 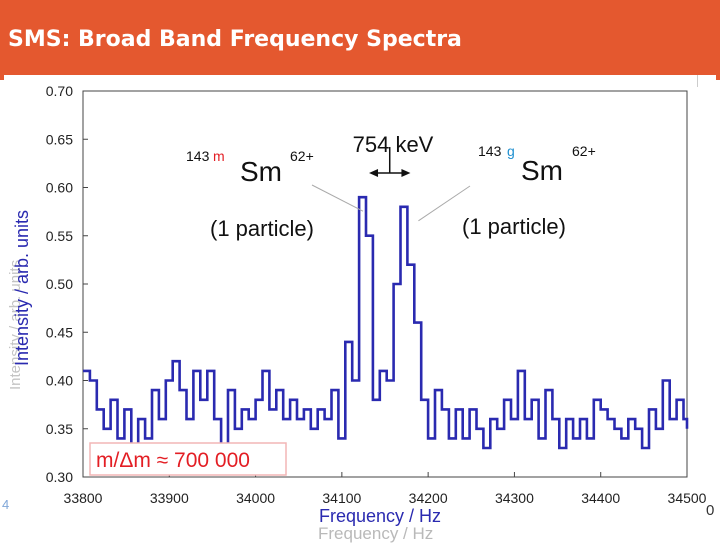 I want to click on x-axis-label: Frequency / Hz, so click(x=380, y=516).